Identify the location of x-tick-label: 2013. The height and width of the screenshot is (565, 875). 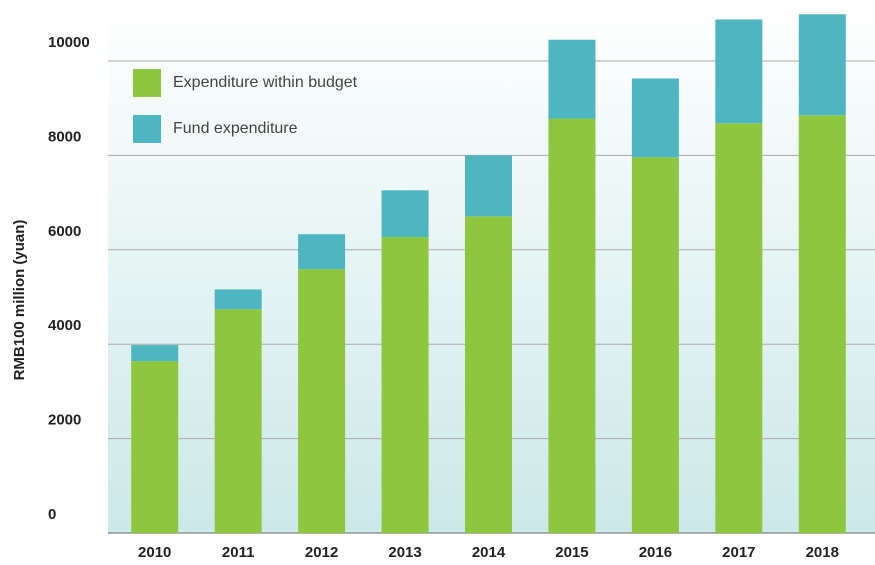
(404, 552).